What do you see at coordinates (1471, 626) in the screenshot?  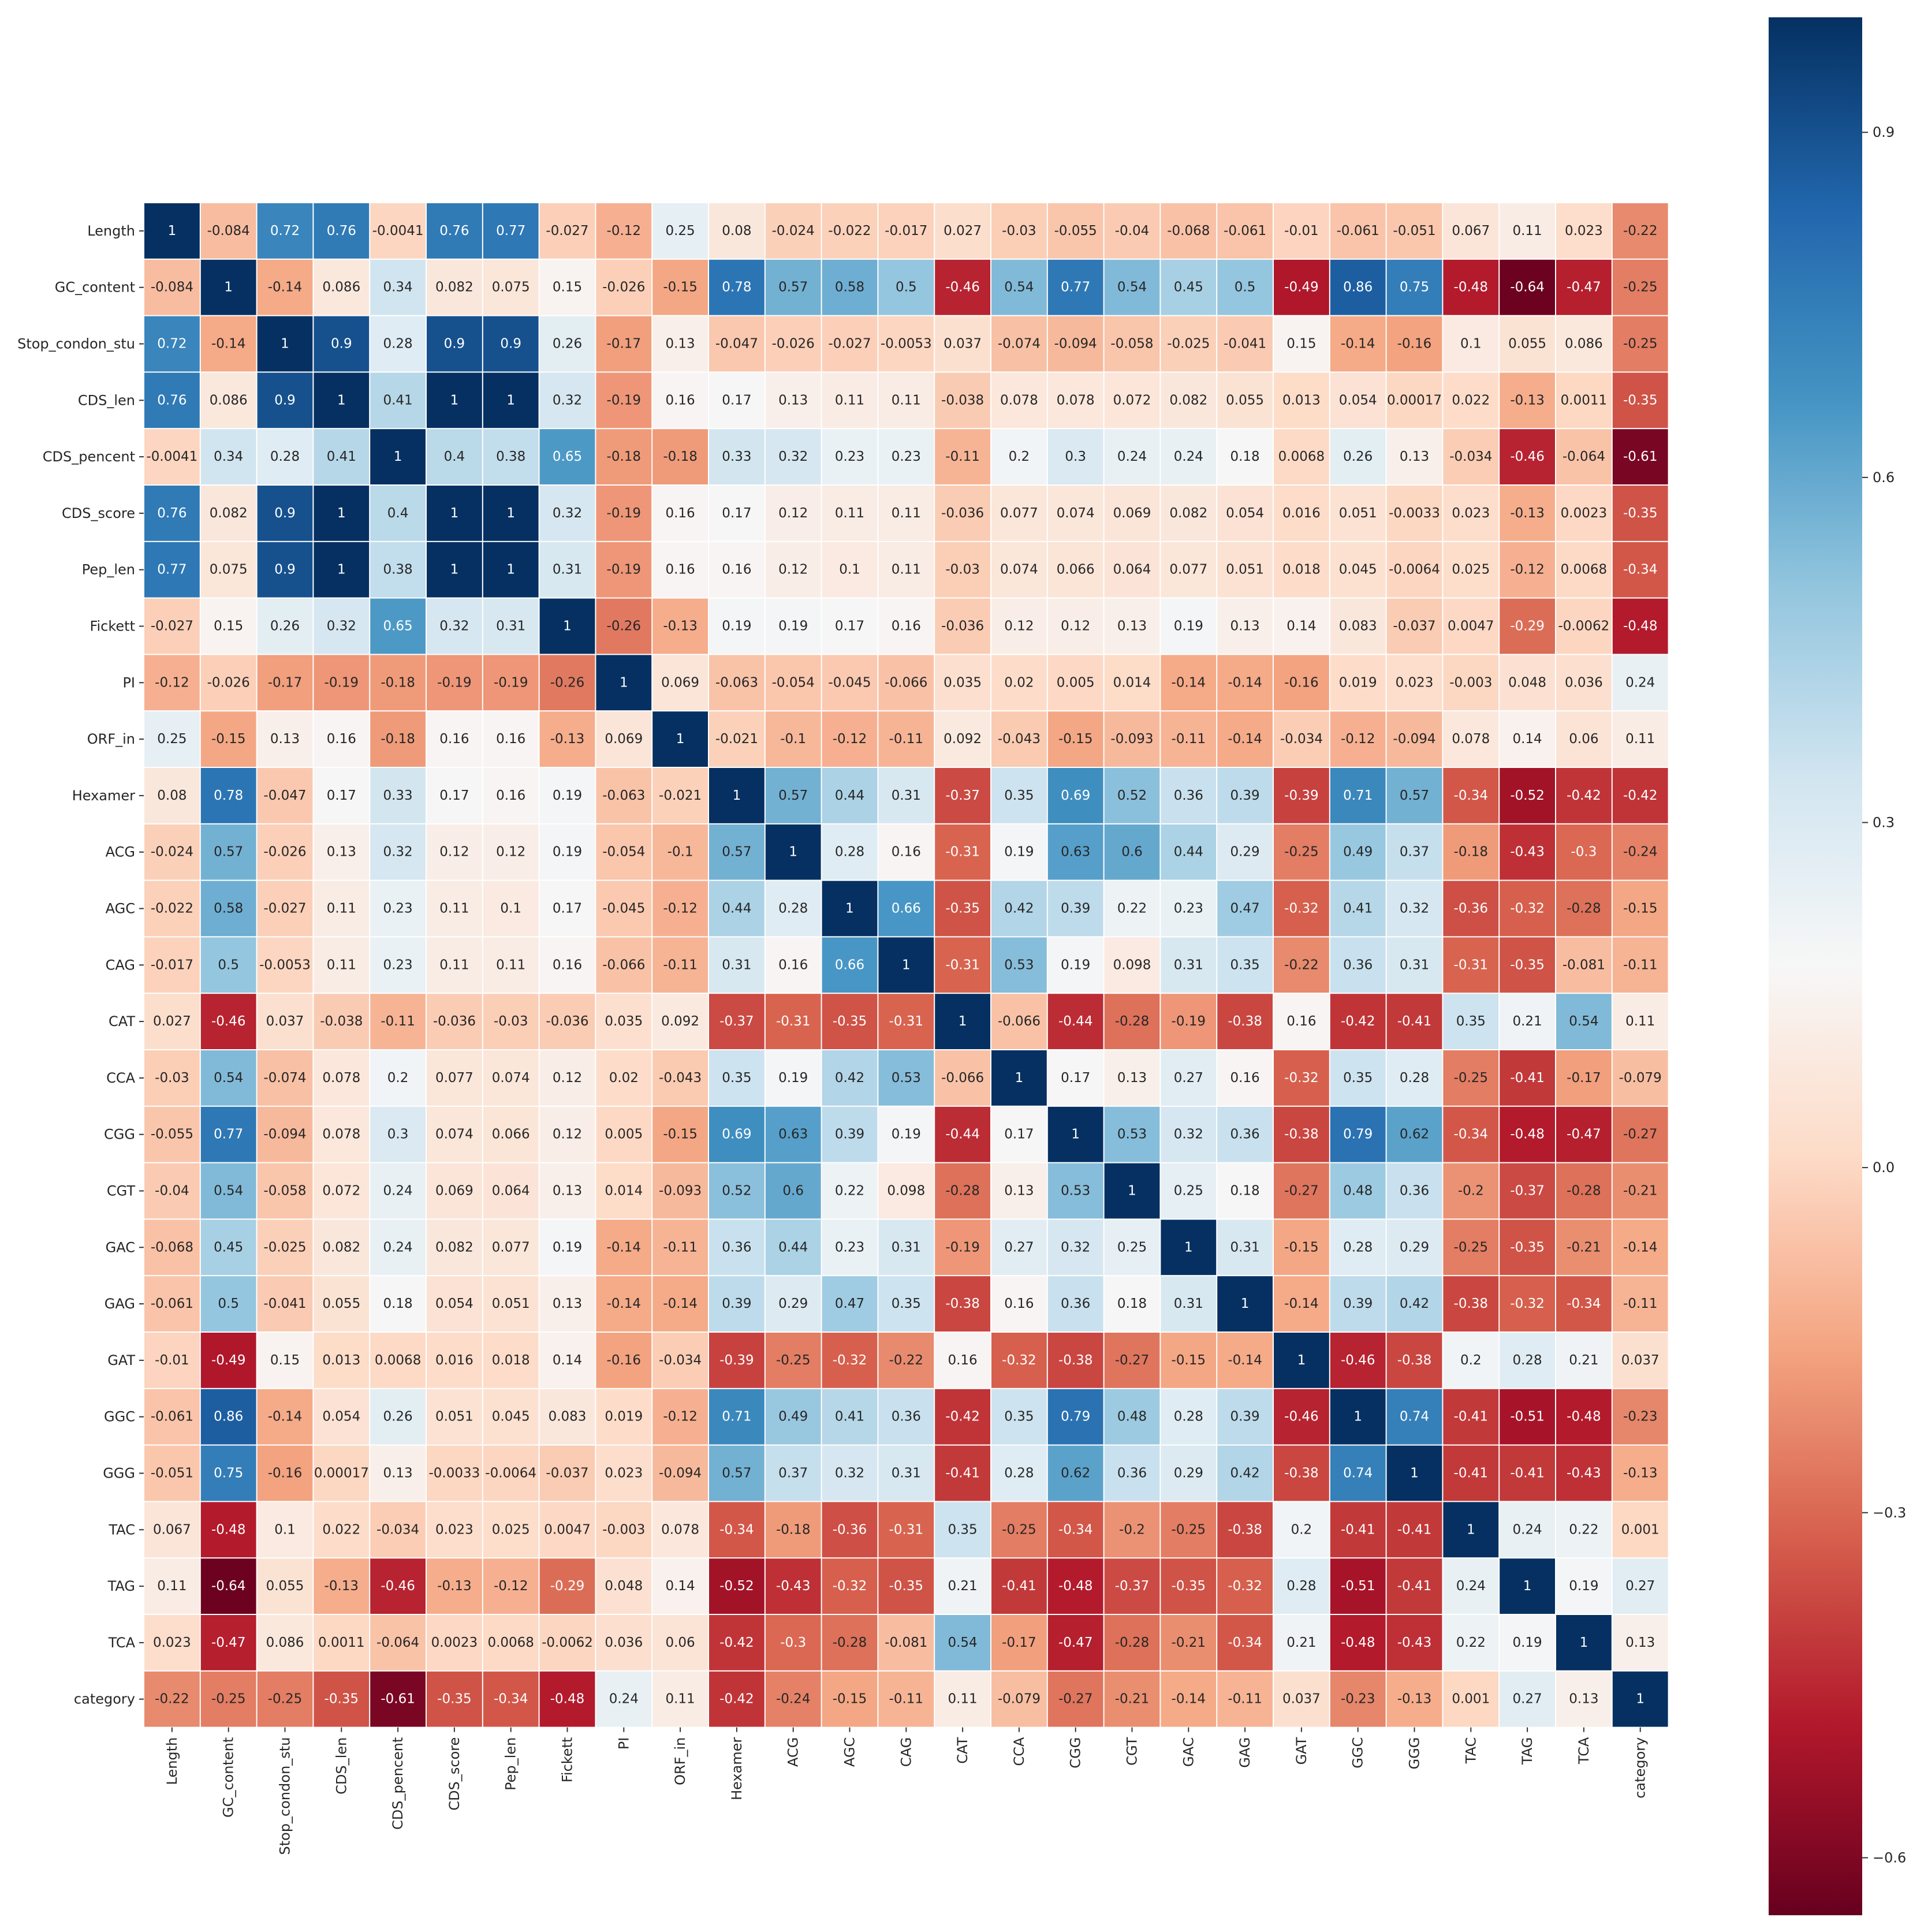 I see `cell-fickett-tac-value: 0.0047` at bounding box center [1471, 626].